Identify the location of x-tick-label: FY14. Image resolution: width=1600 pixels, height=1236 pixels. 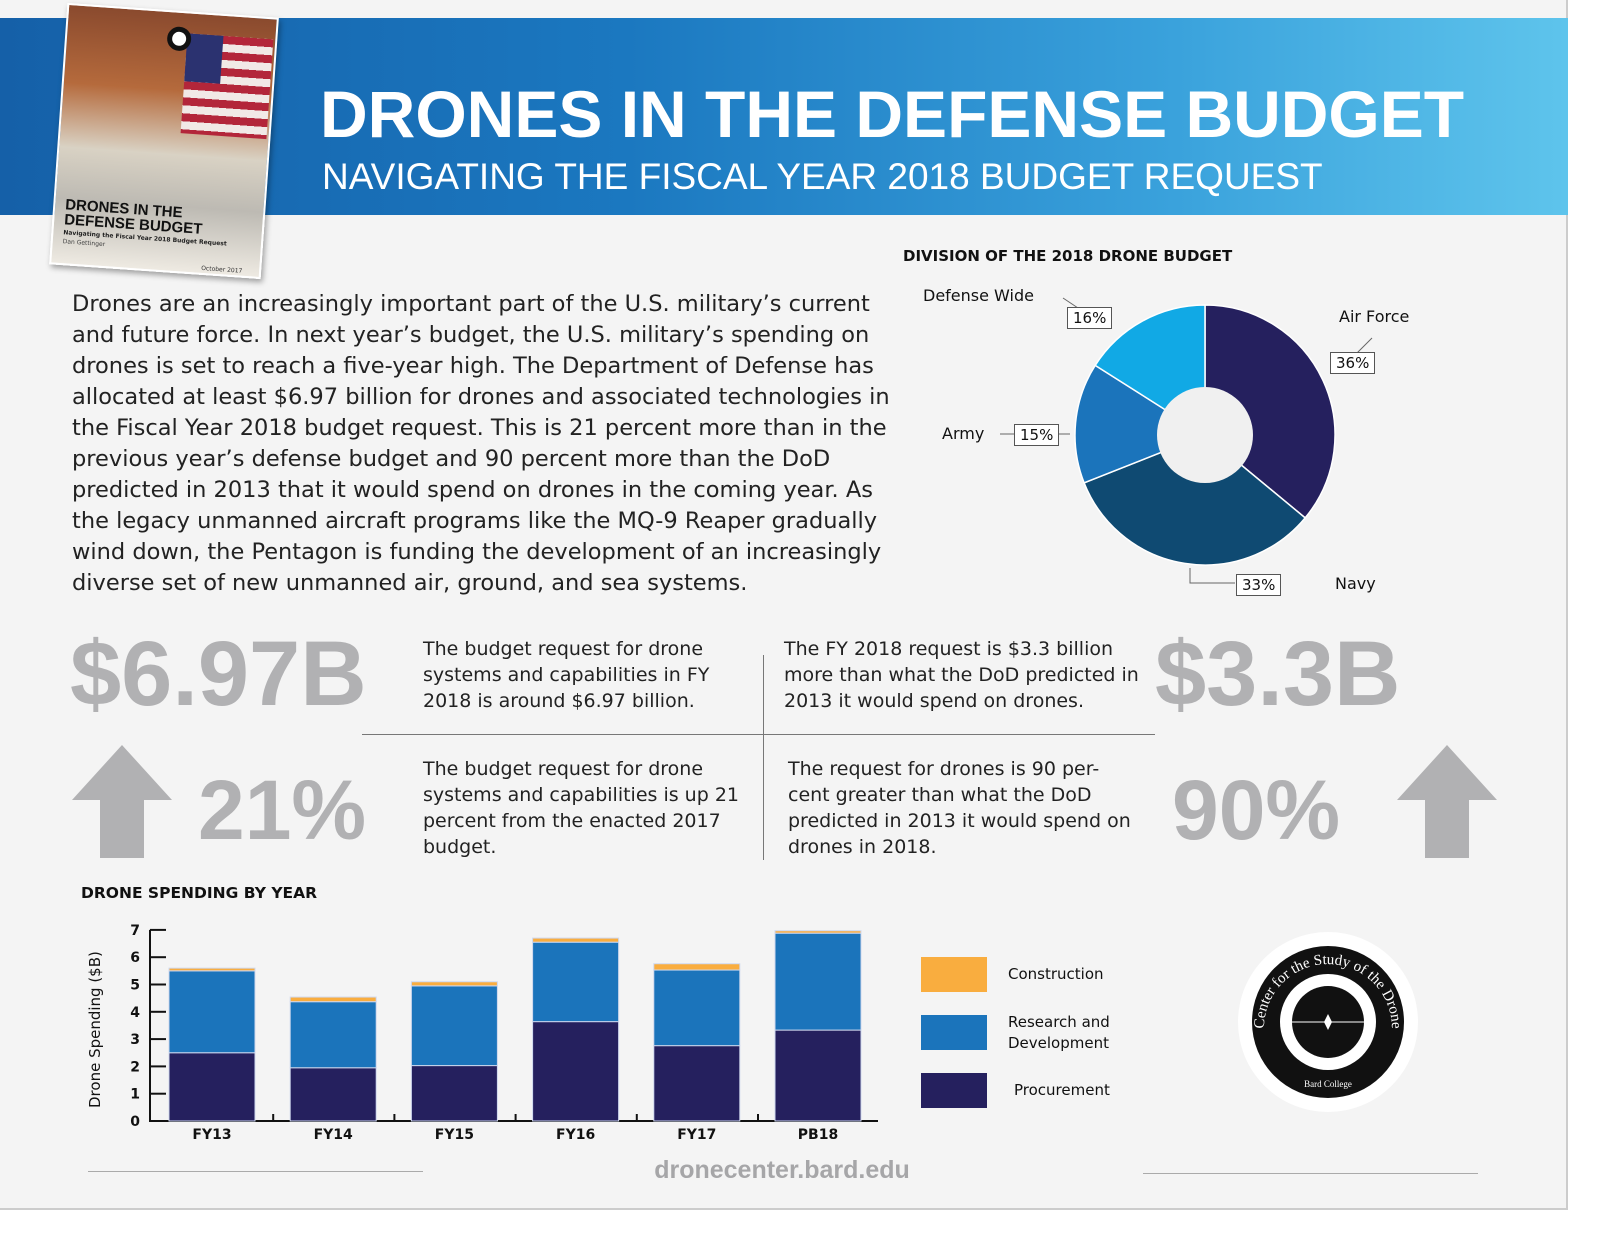
(333, 1135).